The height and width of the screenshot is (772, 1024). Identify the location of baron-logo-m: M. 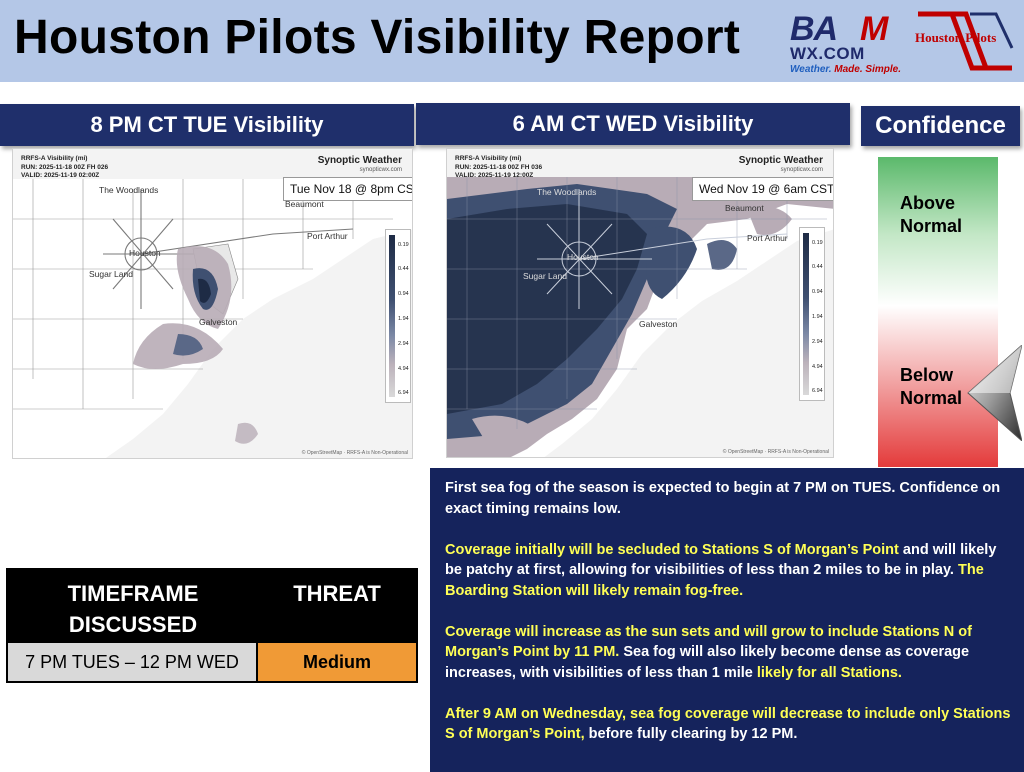
(874, 29).